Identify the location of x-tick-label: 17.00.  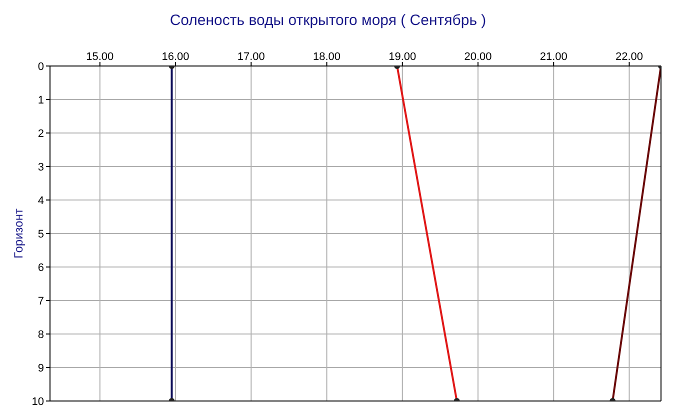
(251, 57).